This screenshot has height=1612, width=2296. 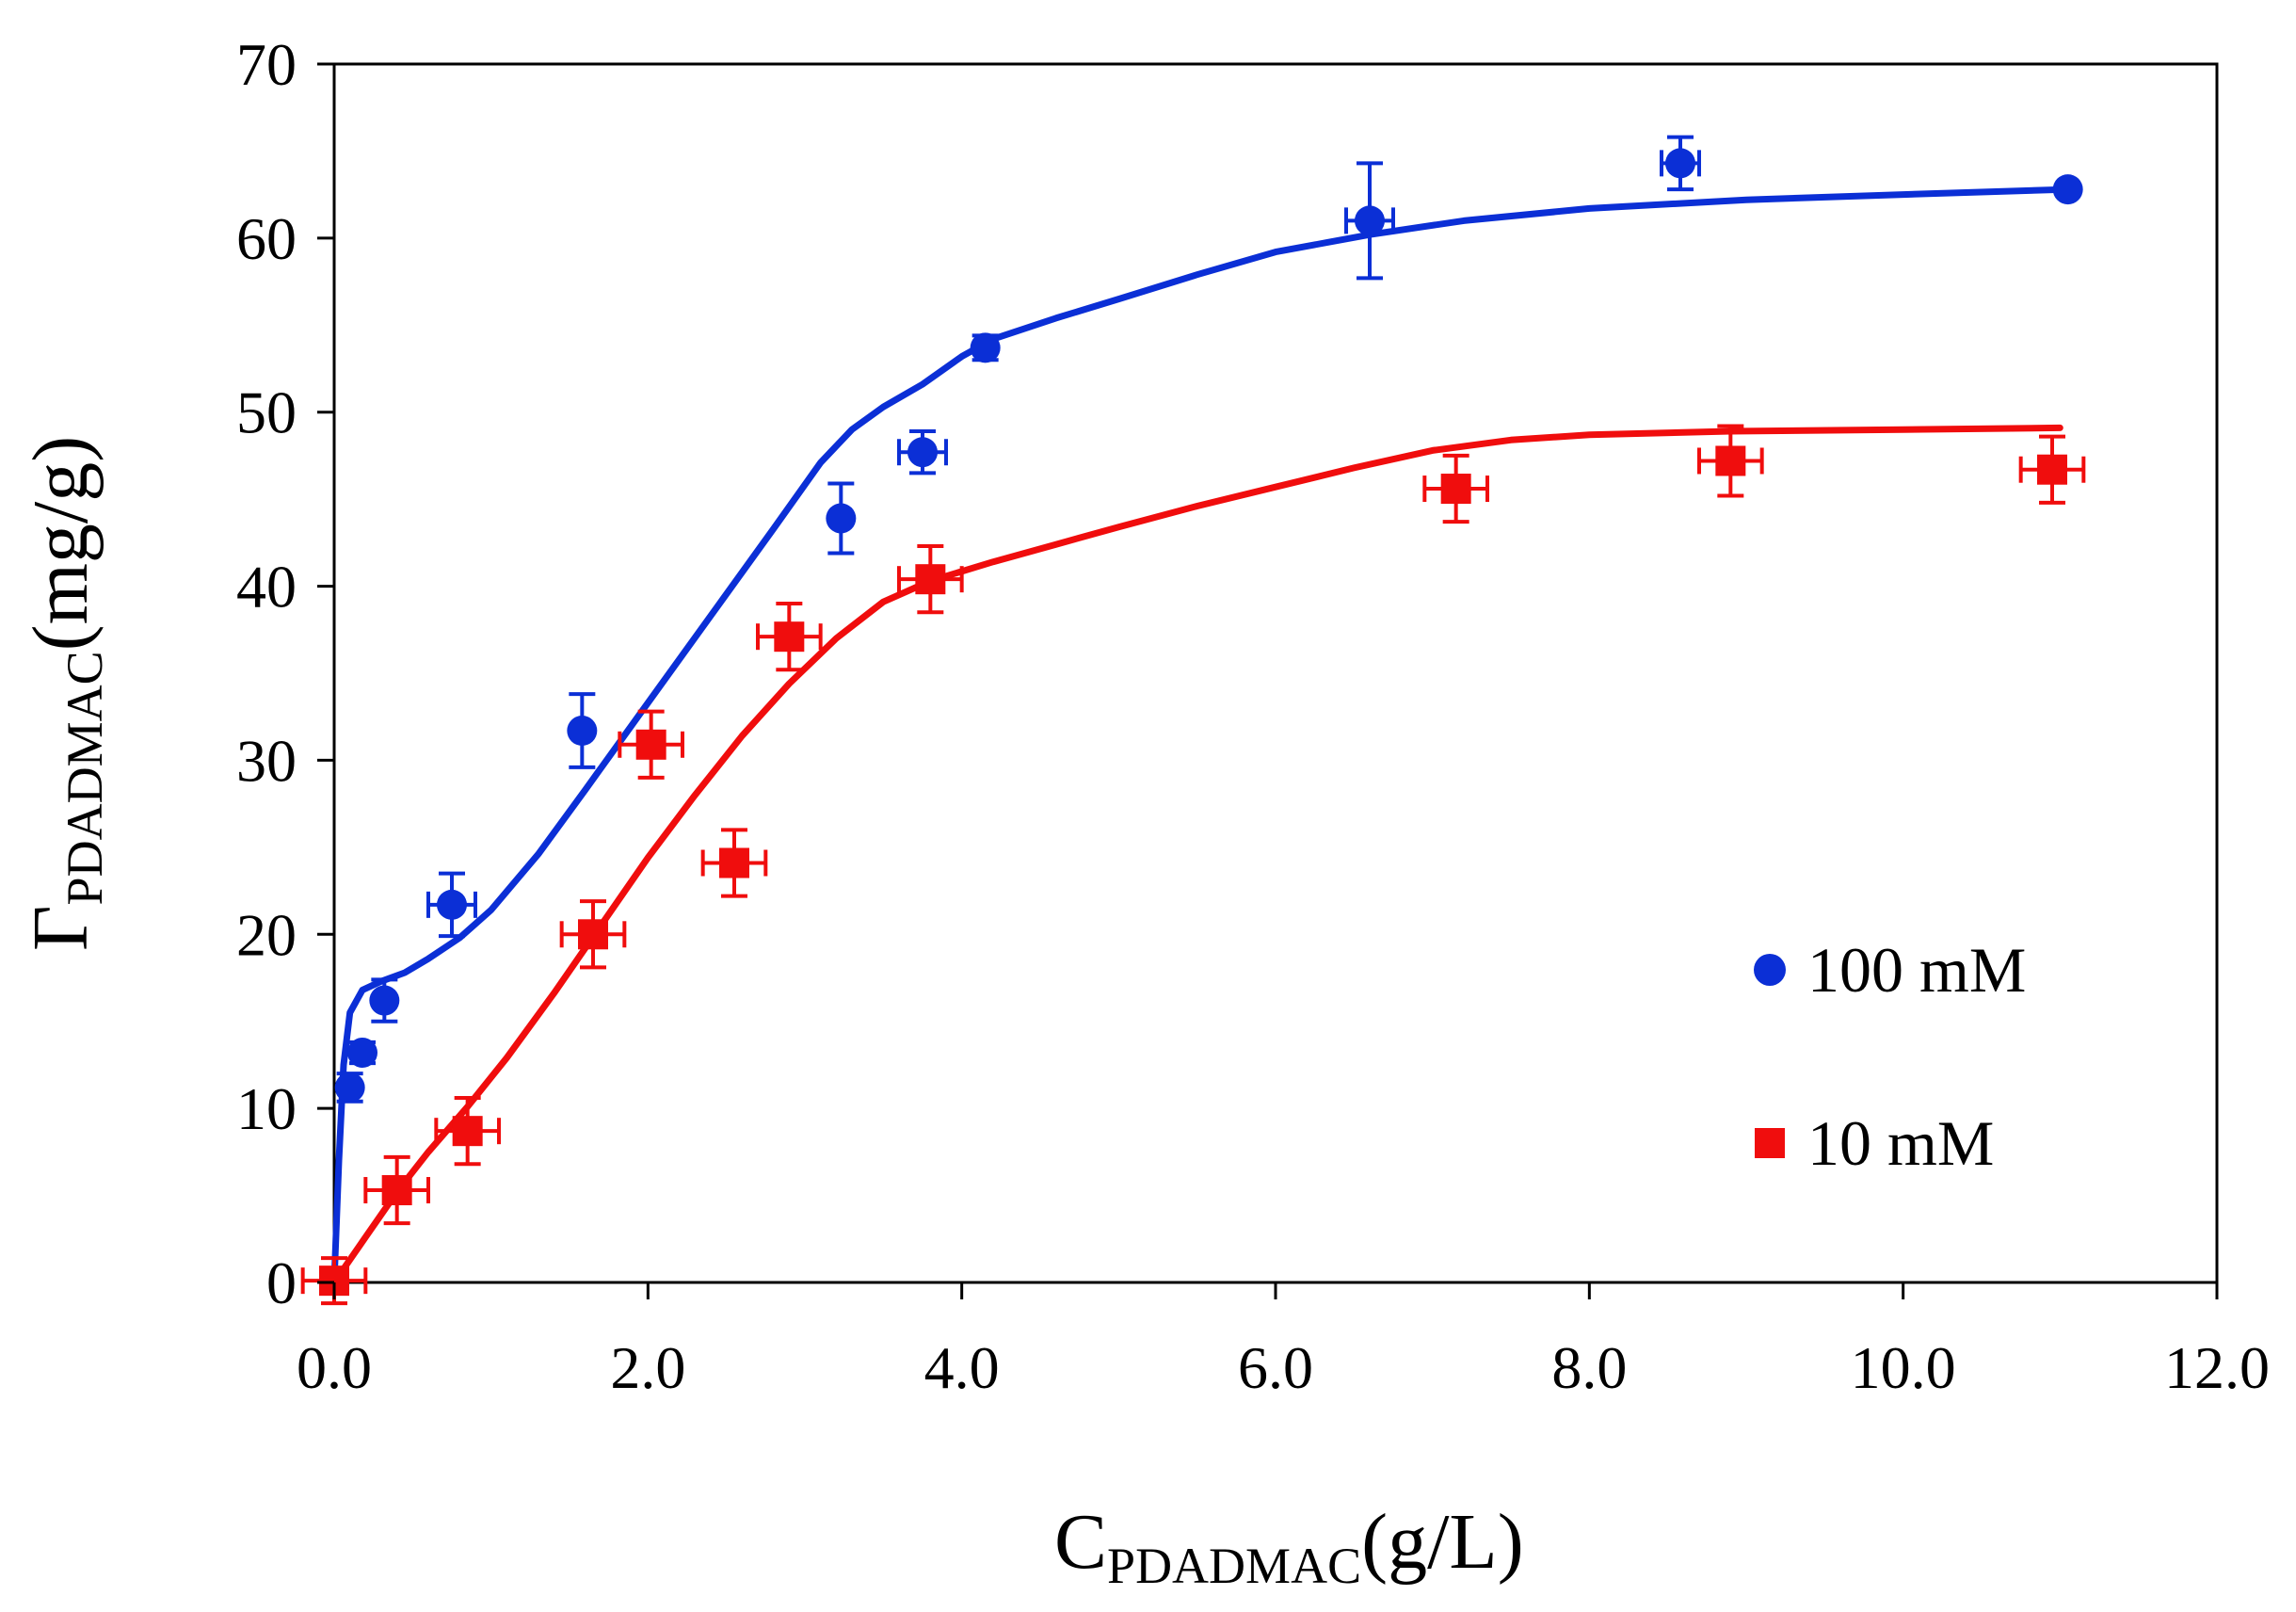 What do you see at coordinates (266, 238) in the screenshot?
I see `y-tick-label: 60` at bounding box center [266, 238].